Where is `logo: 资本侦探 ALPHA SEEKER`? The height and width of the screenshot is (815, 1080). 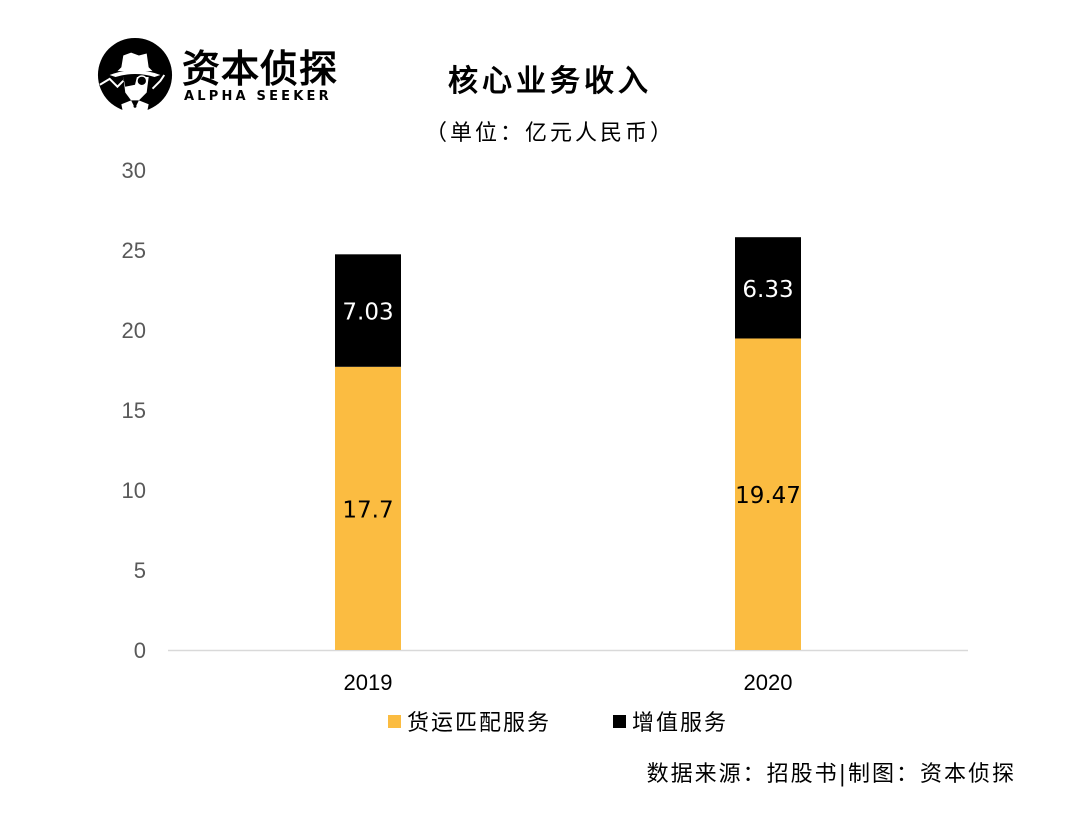 logo: 资本侦探 ALPHA SEEKER is located at coordinates (221, 75).